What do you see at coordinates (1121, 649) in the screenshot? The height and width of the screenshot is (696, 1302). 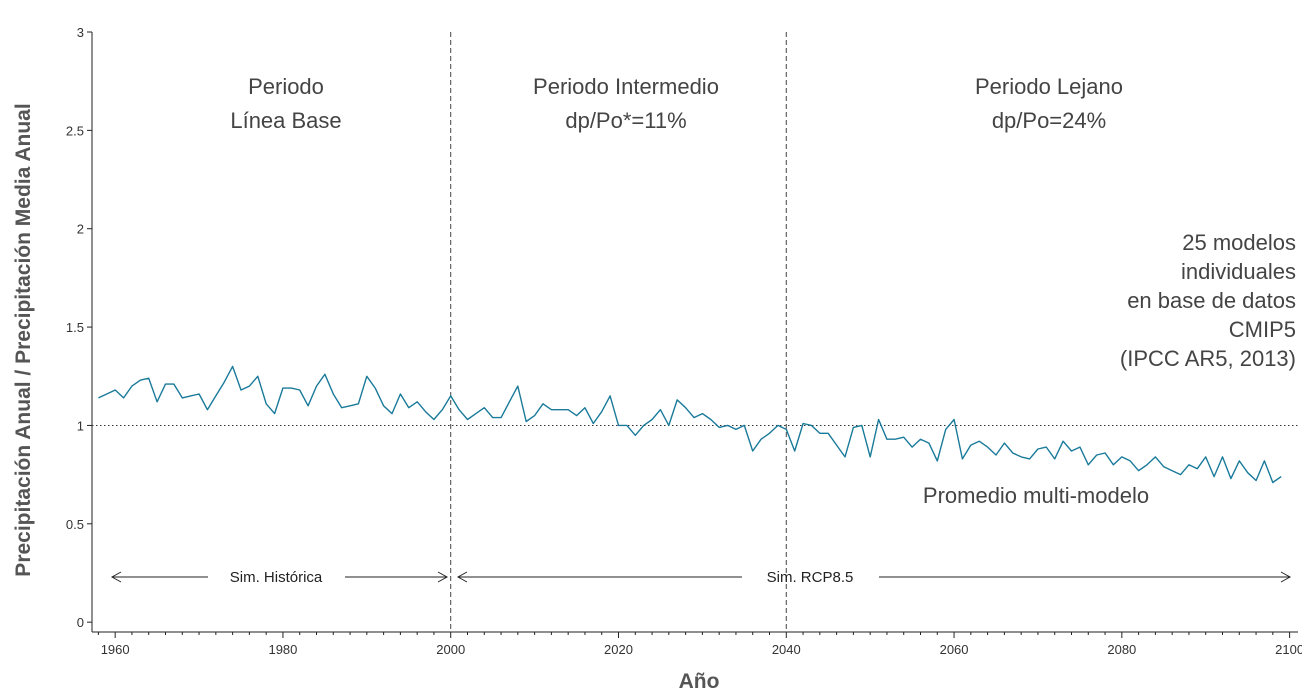 I see `x-tick-label: 2080` at bounding box center [1121, 649].